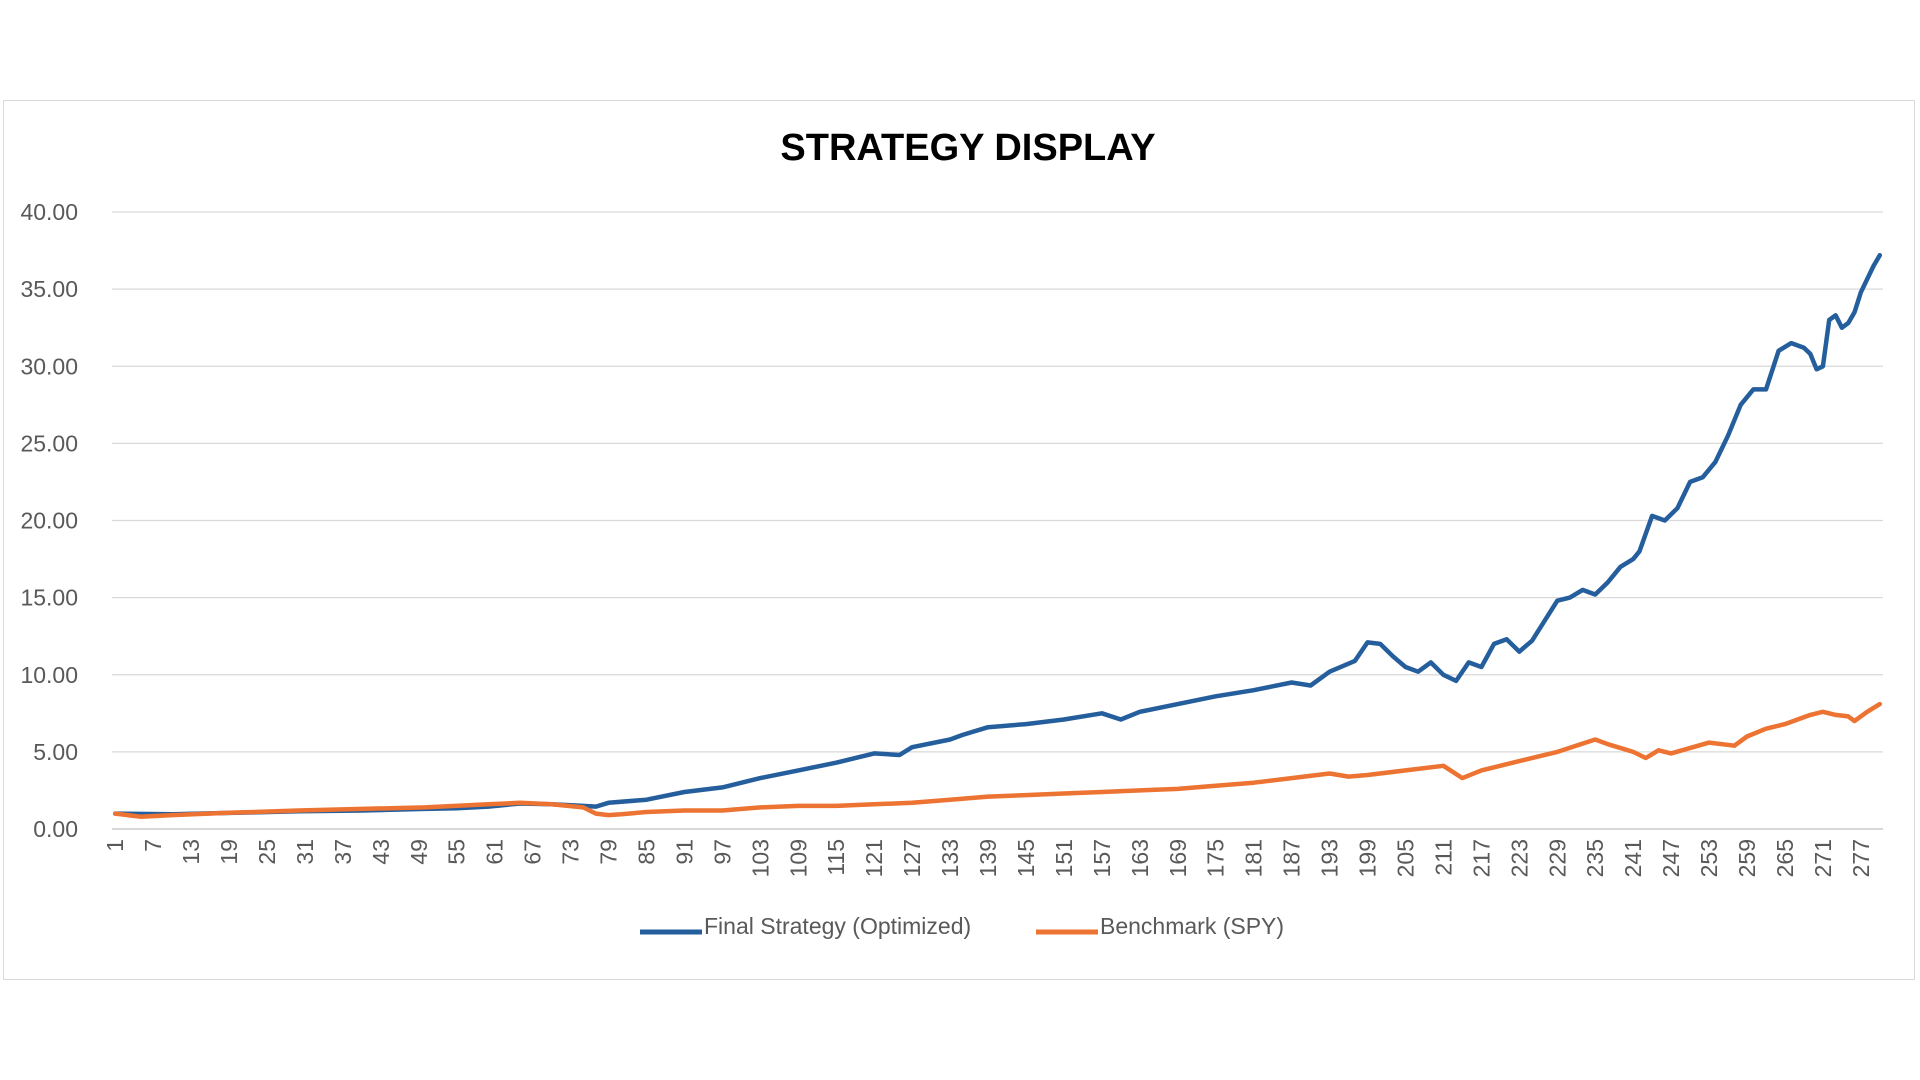 The height and width of the screenshot is (1080, 1920). I want to click on y-tick-label: 15.00, so click(49, 598).